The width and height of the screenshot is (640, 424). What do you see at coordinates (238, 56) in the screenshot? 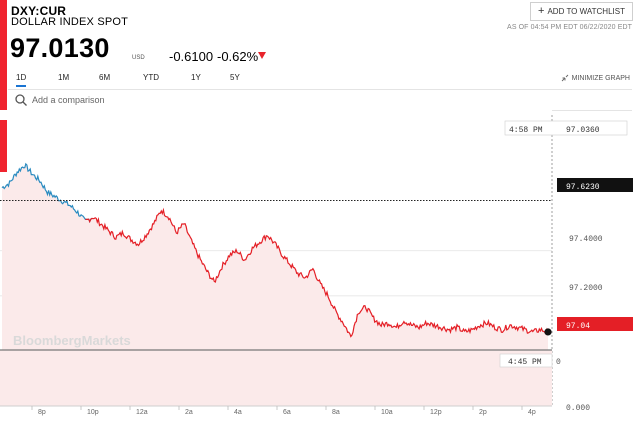
I see `percent-change: -0.62%` at bounding box center [238, 56].